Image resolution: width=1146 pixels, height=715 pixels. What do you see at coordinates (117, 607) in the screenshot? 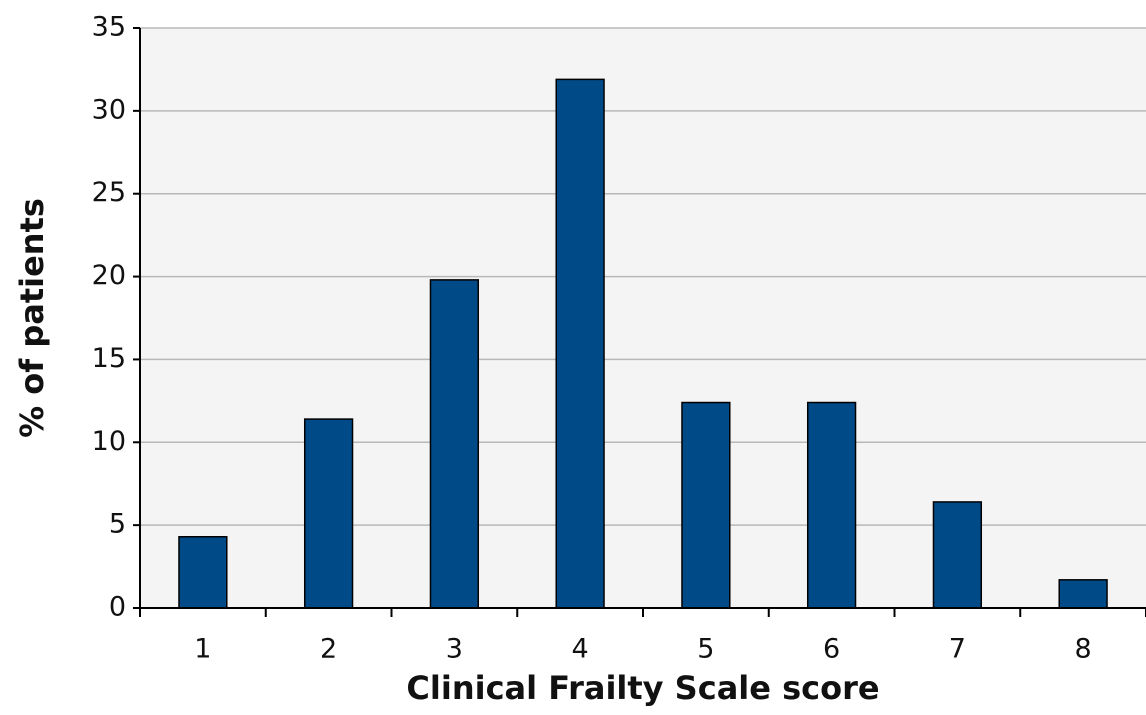
I see `y-tick-label: 0` at bounding box center [117, 607].